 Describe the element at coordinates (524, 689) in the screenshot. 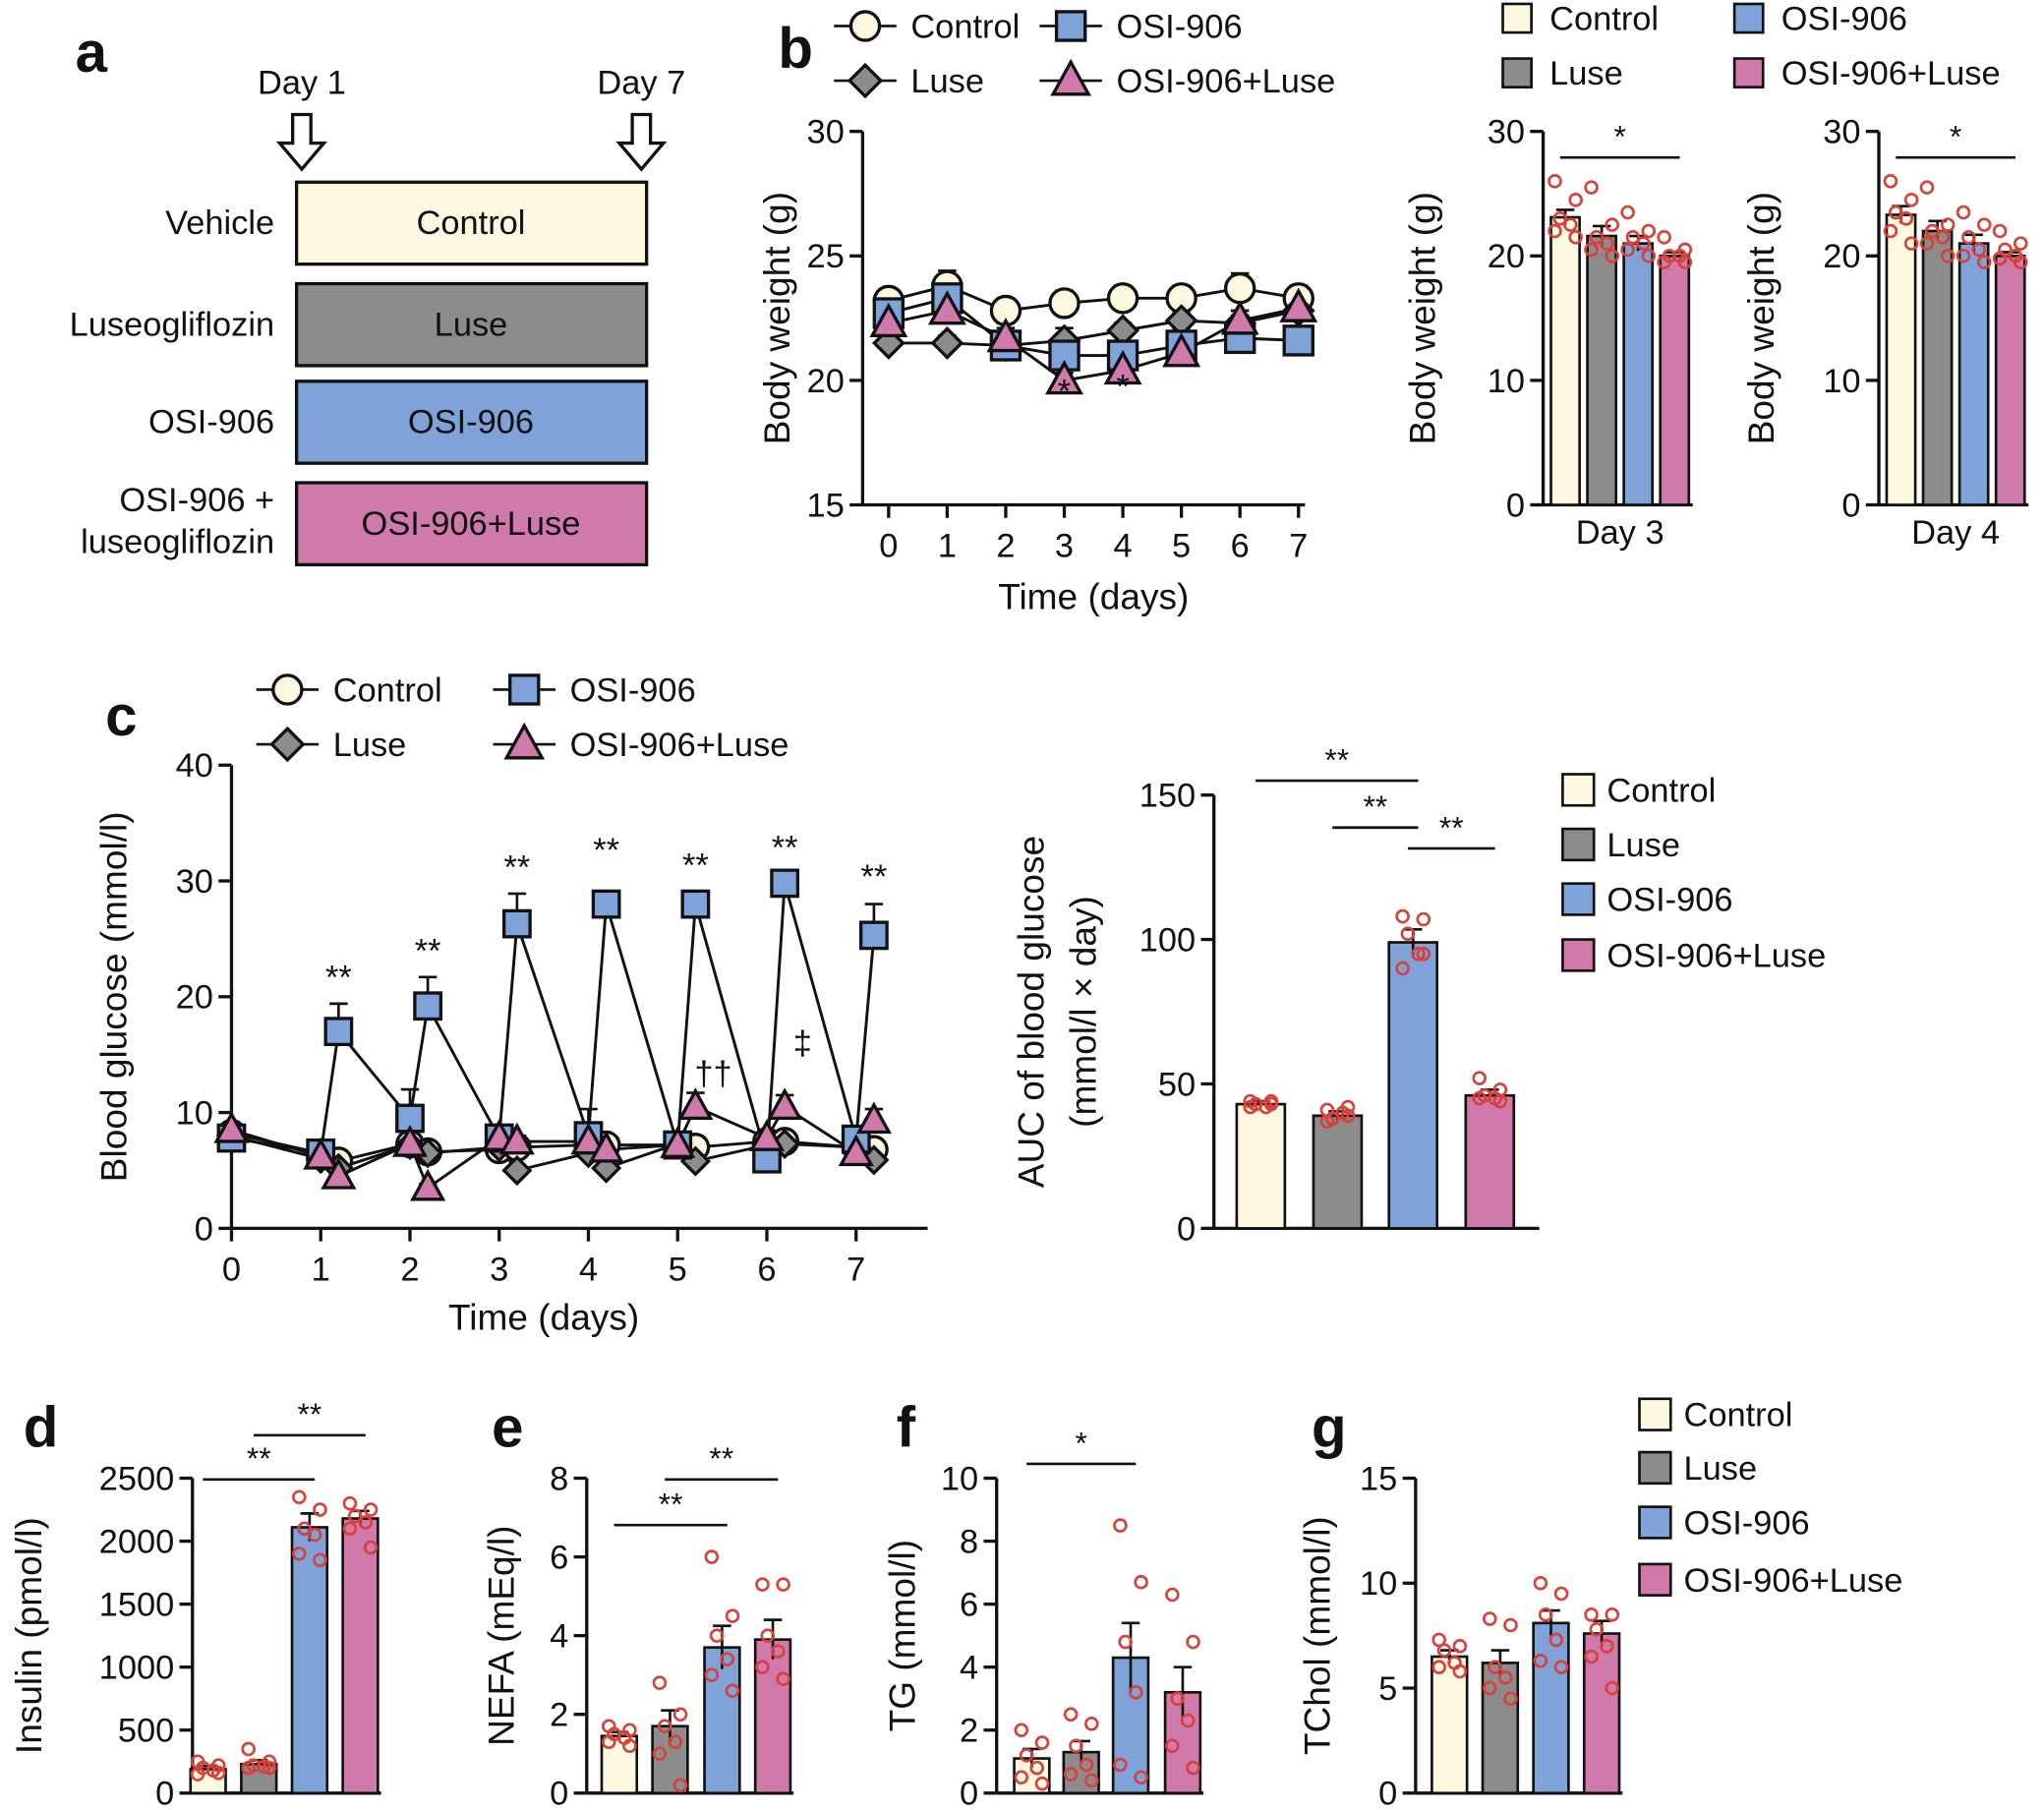

I see `legend-square-icon` at that location.